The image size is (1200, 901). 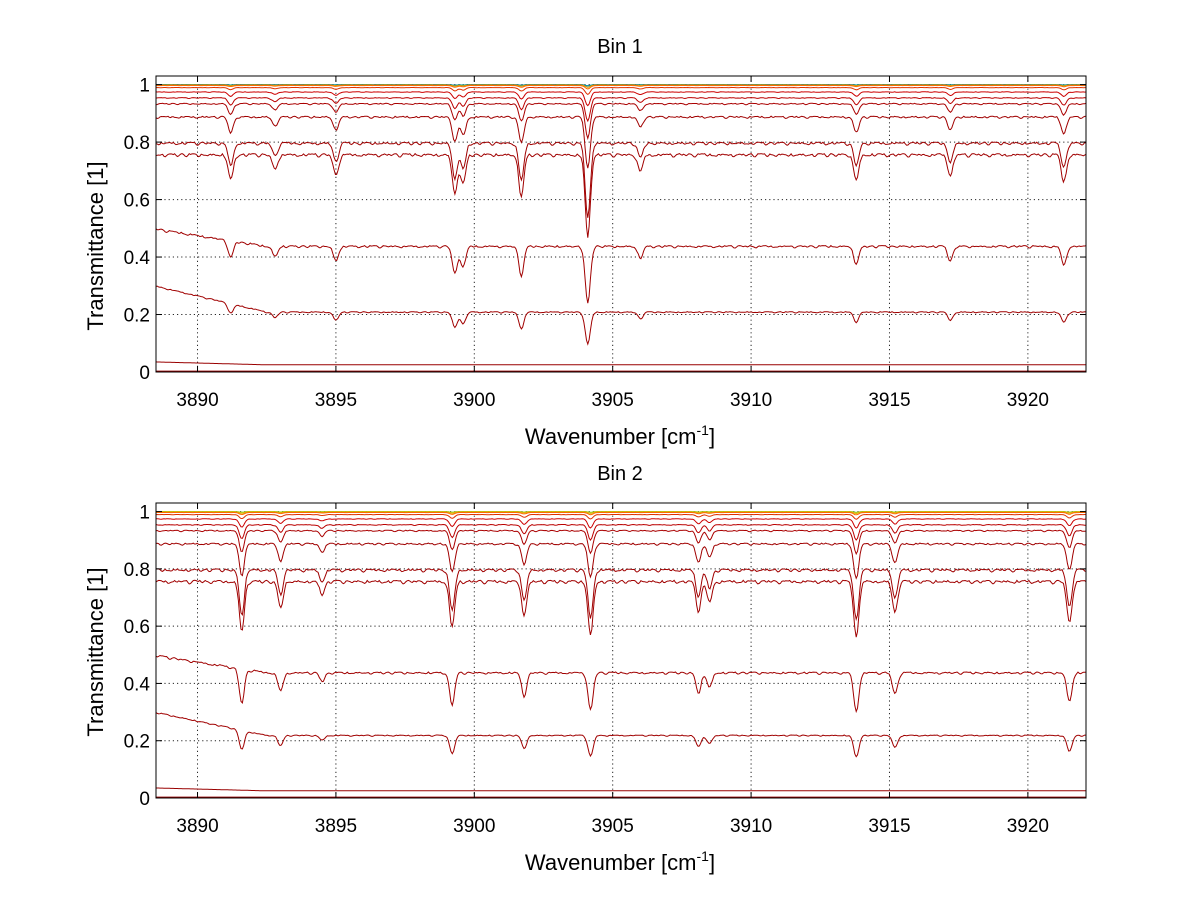 I want to click on bin-1-x-axis-label-main: Wavenumber [cm, so click(x=611, y=436).